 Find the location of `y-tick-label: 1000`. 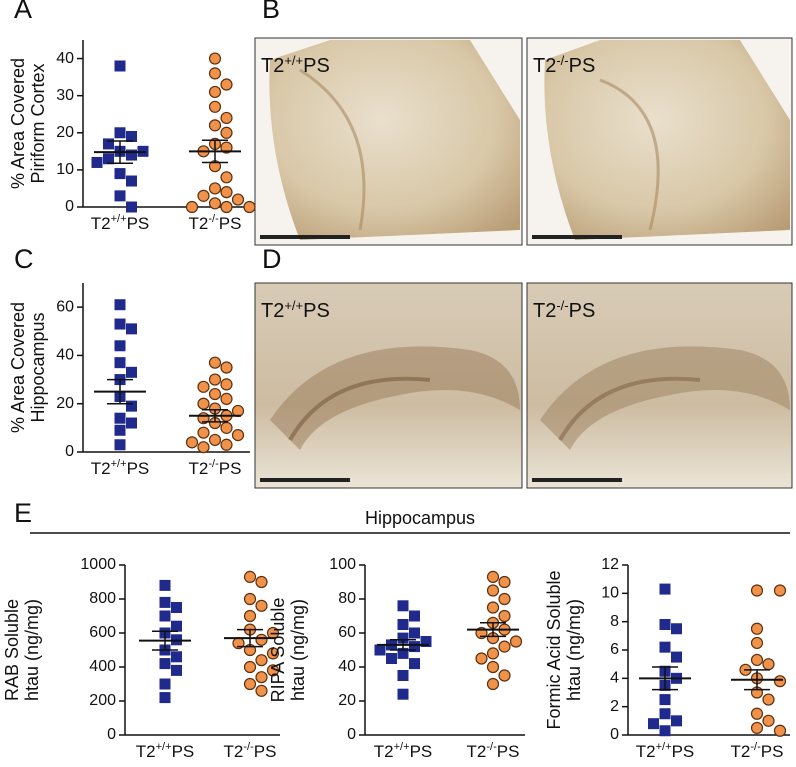

y-tick-label: 1000 is located at coordinates (98, 564).